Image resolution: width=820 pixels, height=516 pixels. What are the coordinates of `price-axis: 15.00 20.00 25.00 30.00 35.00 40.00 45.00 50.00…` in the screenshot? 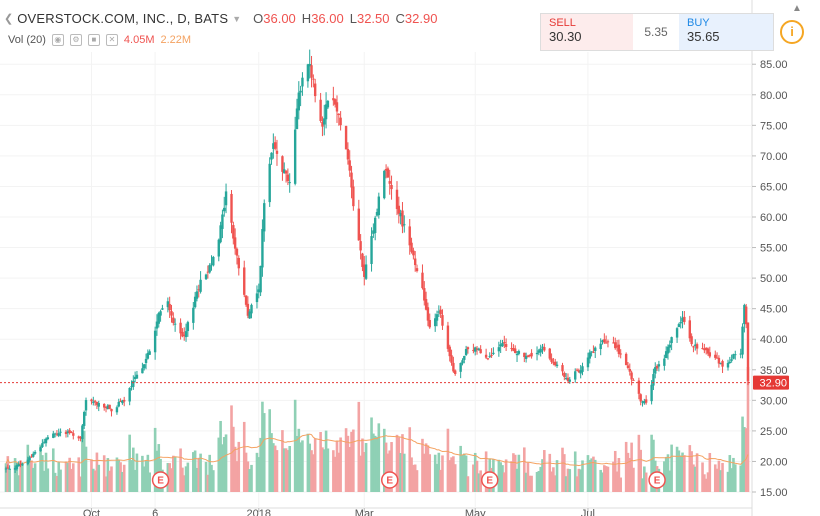 It's located at (770, 279).